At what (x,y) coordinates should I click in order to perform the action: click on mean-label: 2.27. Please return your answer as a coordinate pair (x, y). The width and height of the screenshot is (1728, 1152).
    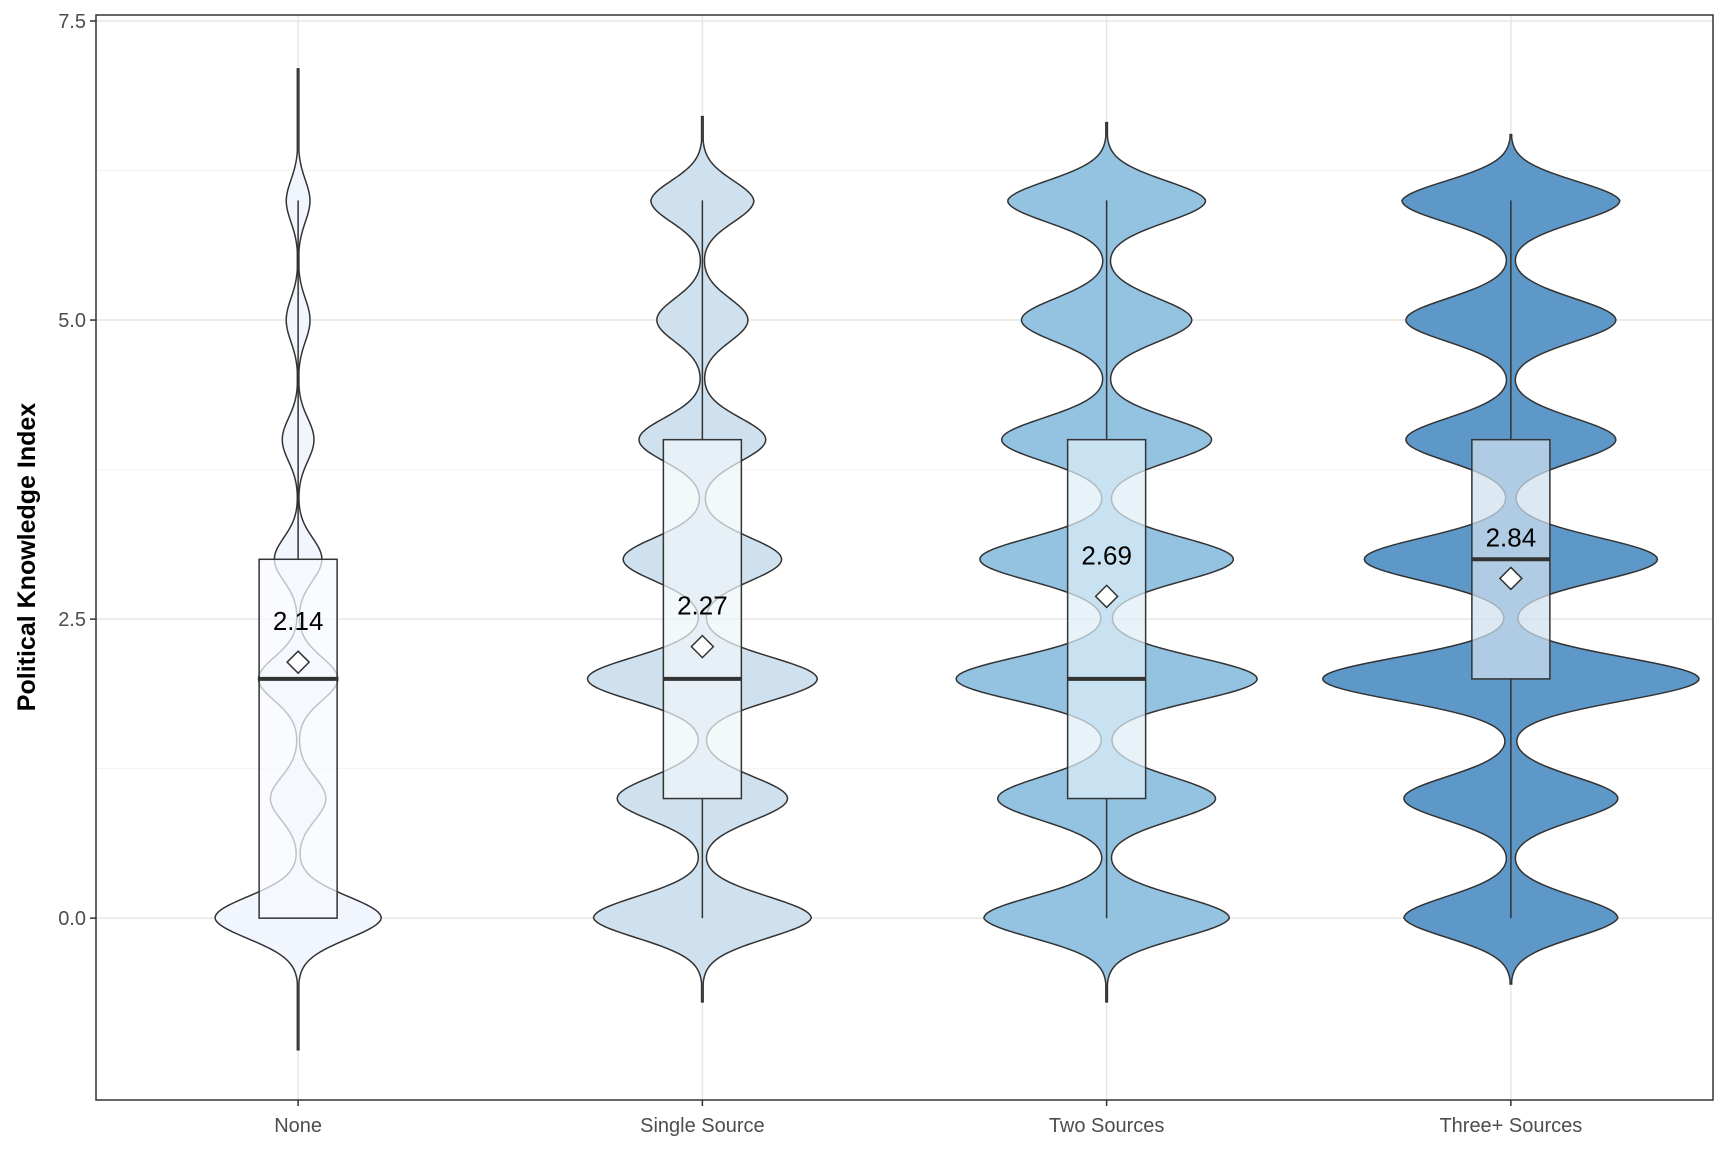
    Looking at the image, I should click on (702, 606).